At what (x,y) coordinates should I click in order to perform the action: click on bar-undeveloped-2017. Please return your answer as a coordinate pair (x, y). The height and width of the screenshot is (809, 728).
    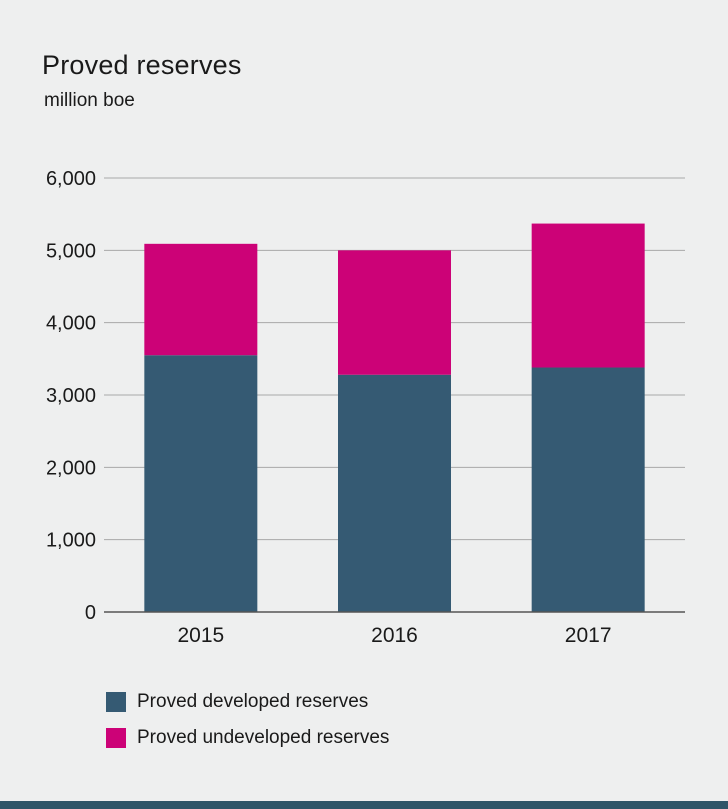
    Looking at the image, I should click on (588, 295).